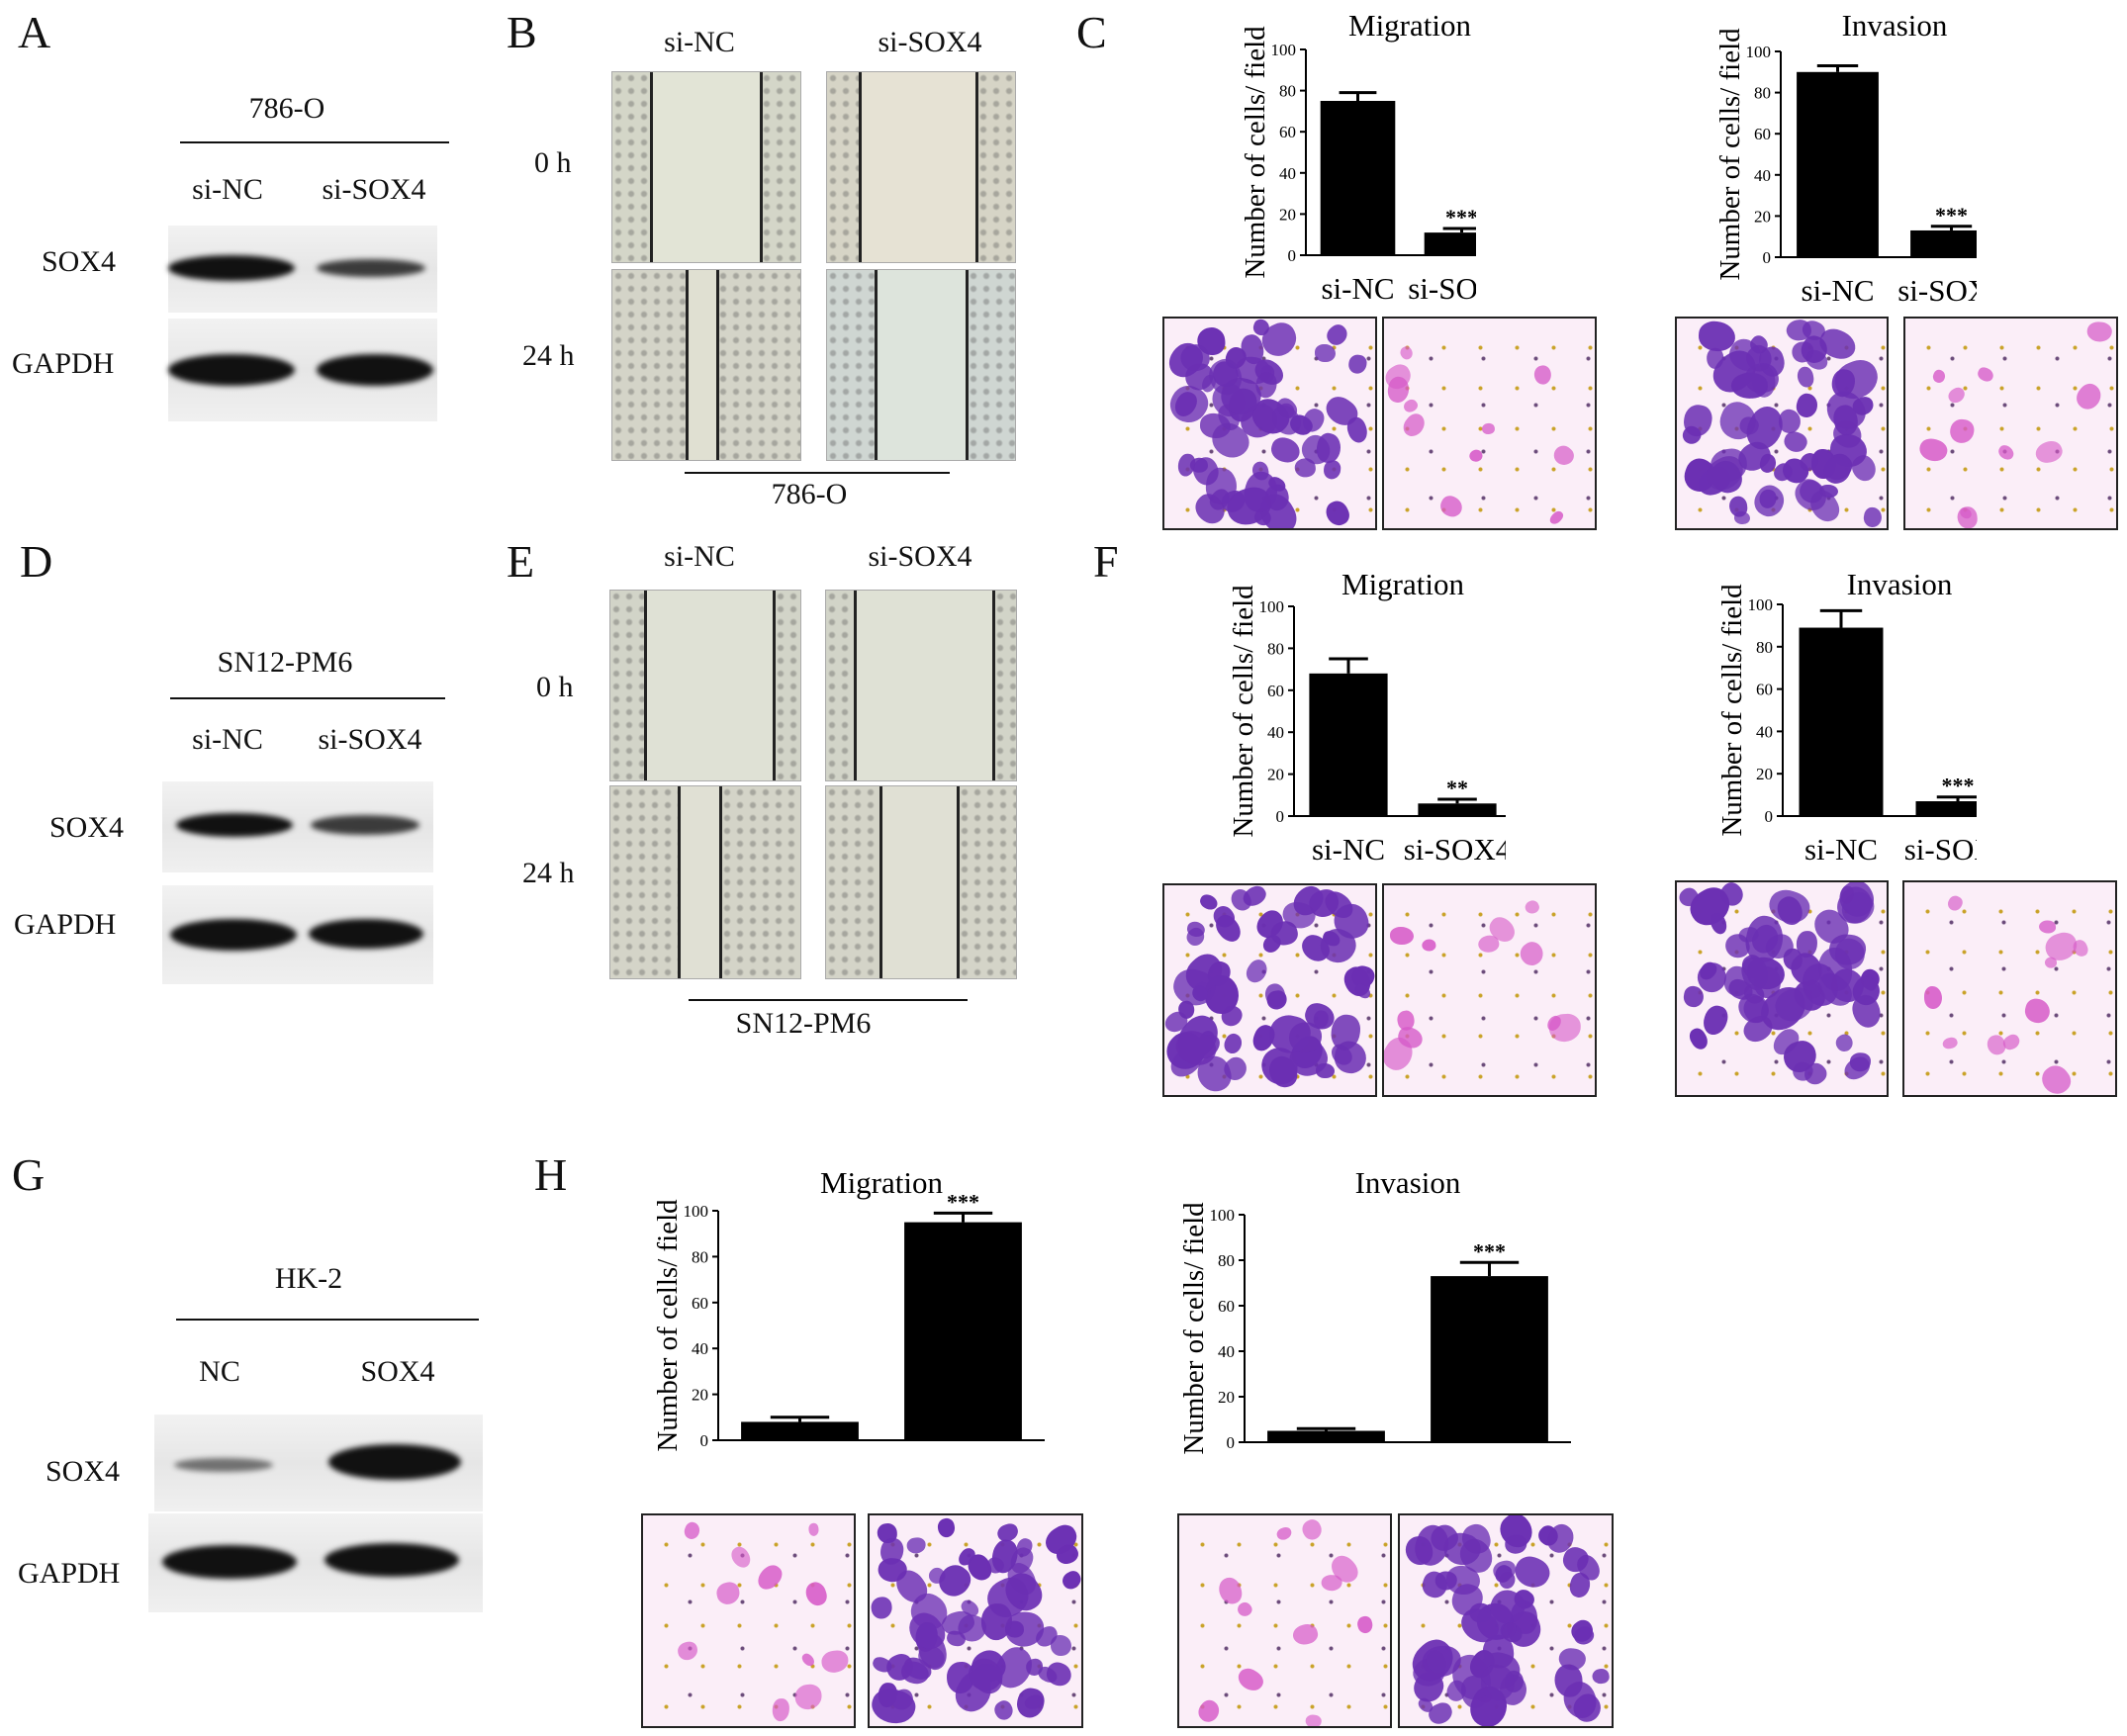  I want to click on panel-letter-e: E, so click(521, 561).